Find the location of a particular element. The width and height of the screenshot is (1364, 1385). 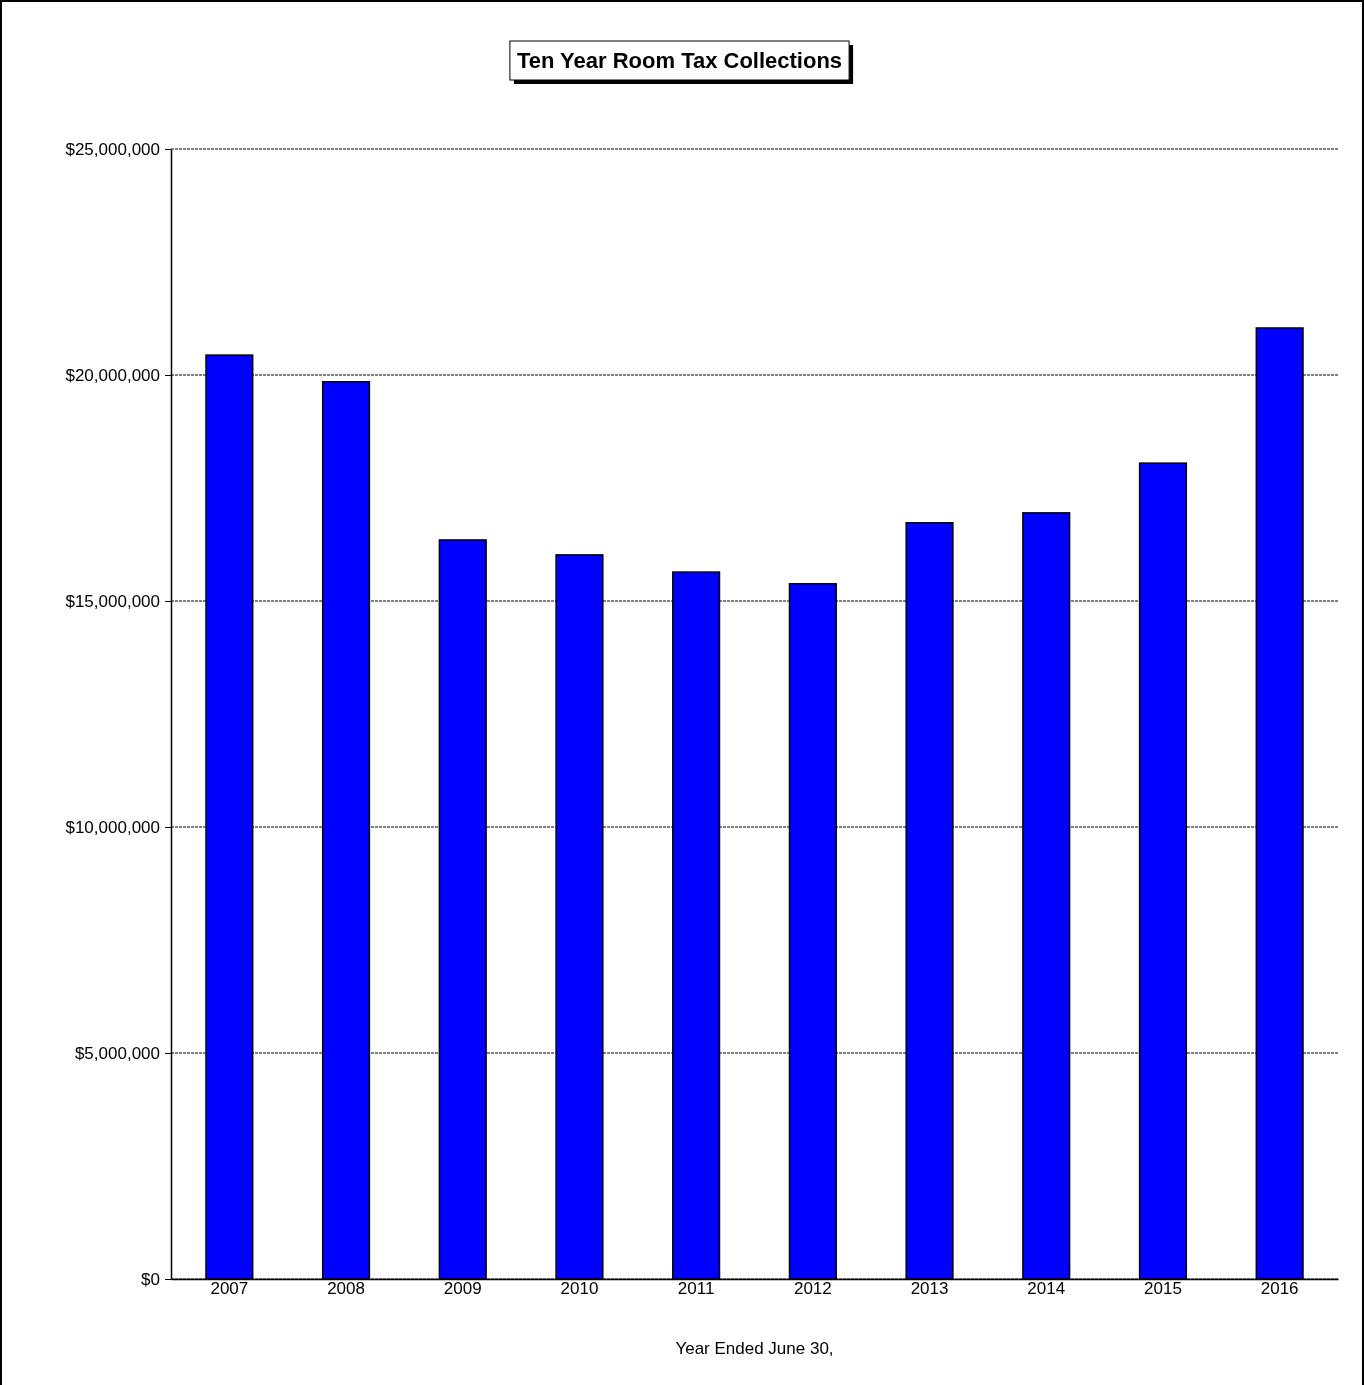

x-tick-label: 2008 is located at coordinates (346, 1288).